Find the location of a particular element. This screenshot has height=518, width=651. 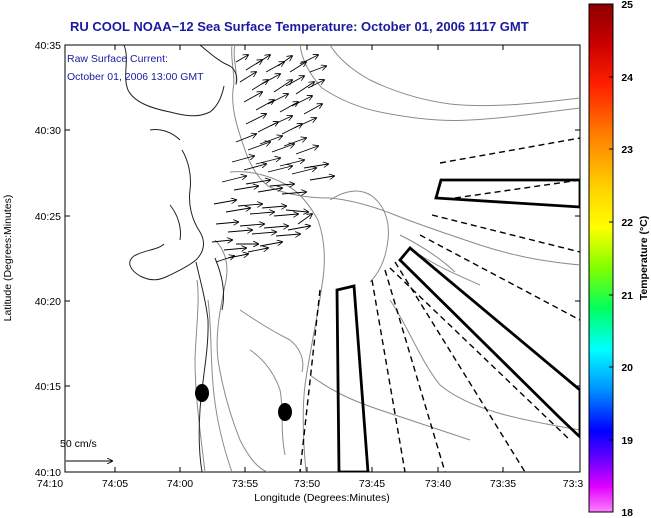

colorbar-tick-label: 19 is located at coordinates (627, 441).